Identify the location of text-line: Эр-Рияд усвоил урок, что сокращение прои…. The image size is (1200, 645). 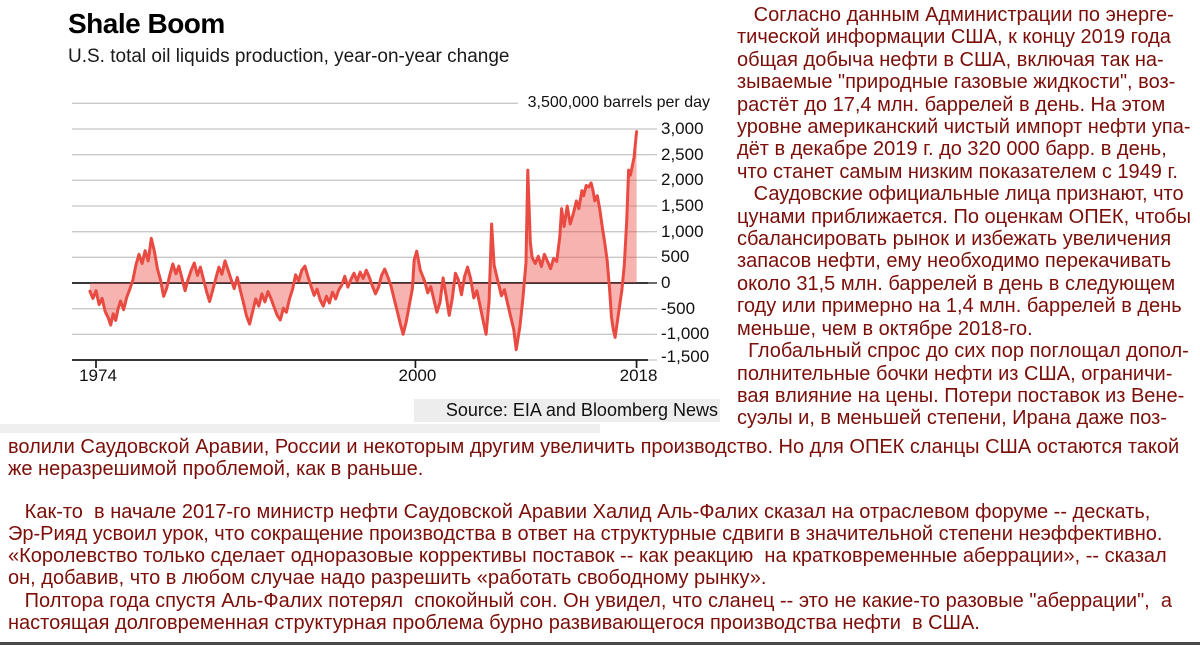
(585, 533).